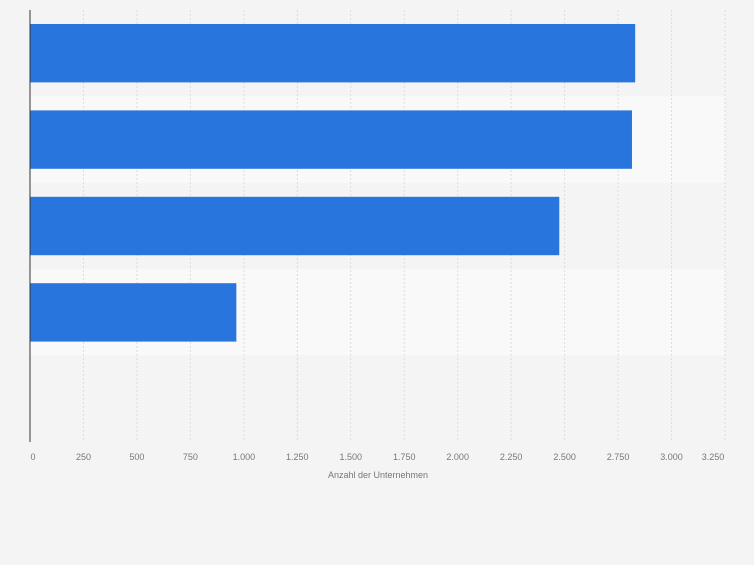 Image resolution: width=754 pixels, height=565 pixels. I want to click on x-tick-label: 1.750, so click(404, 457).